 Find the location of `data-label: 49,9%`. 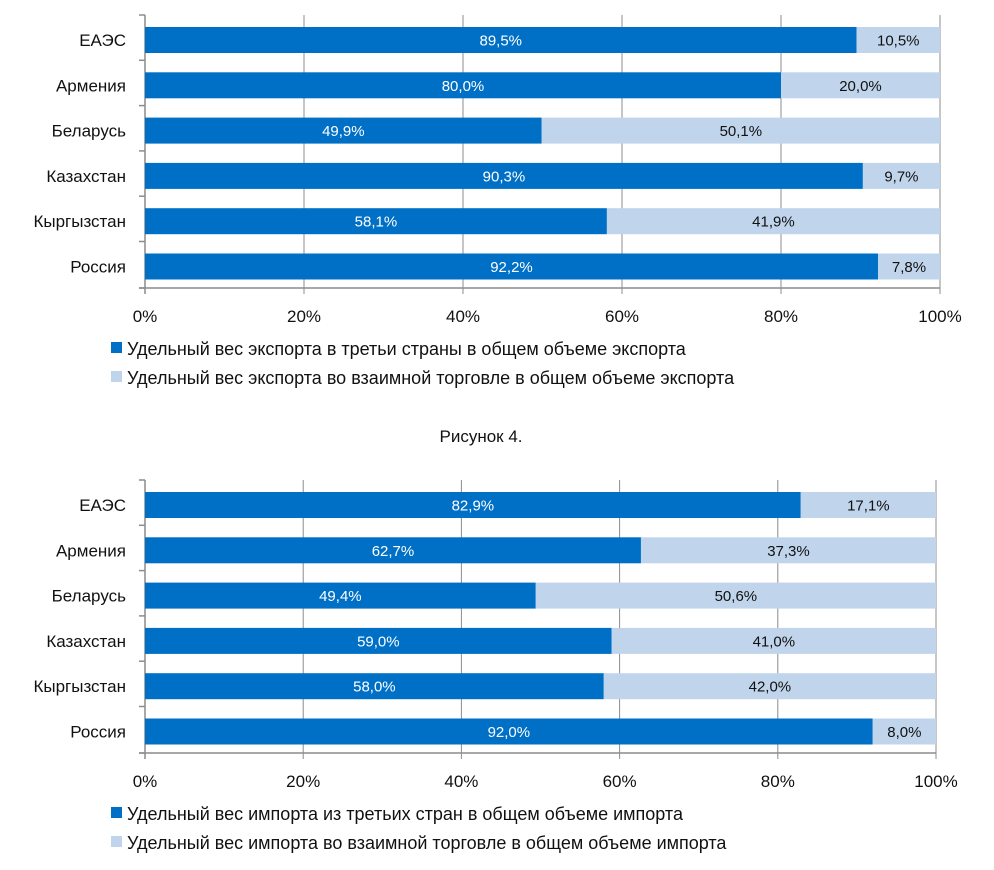

data-label: 49,9% is located at coordinates (343, 131).